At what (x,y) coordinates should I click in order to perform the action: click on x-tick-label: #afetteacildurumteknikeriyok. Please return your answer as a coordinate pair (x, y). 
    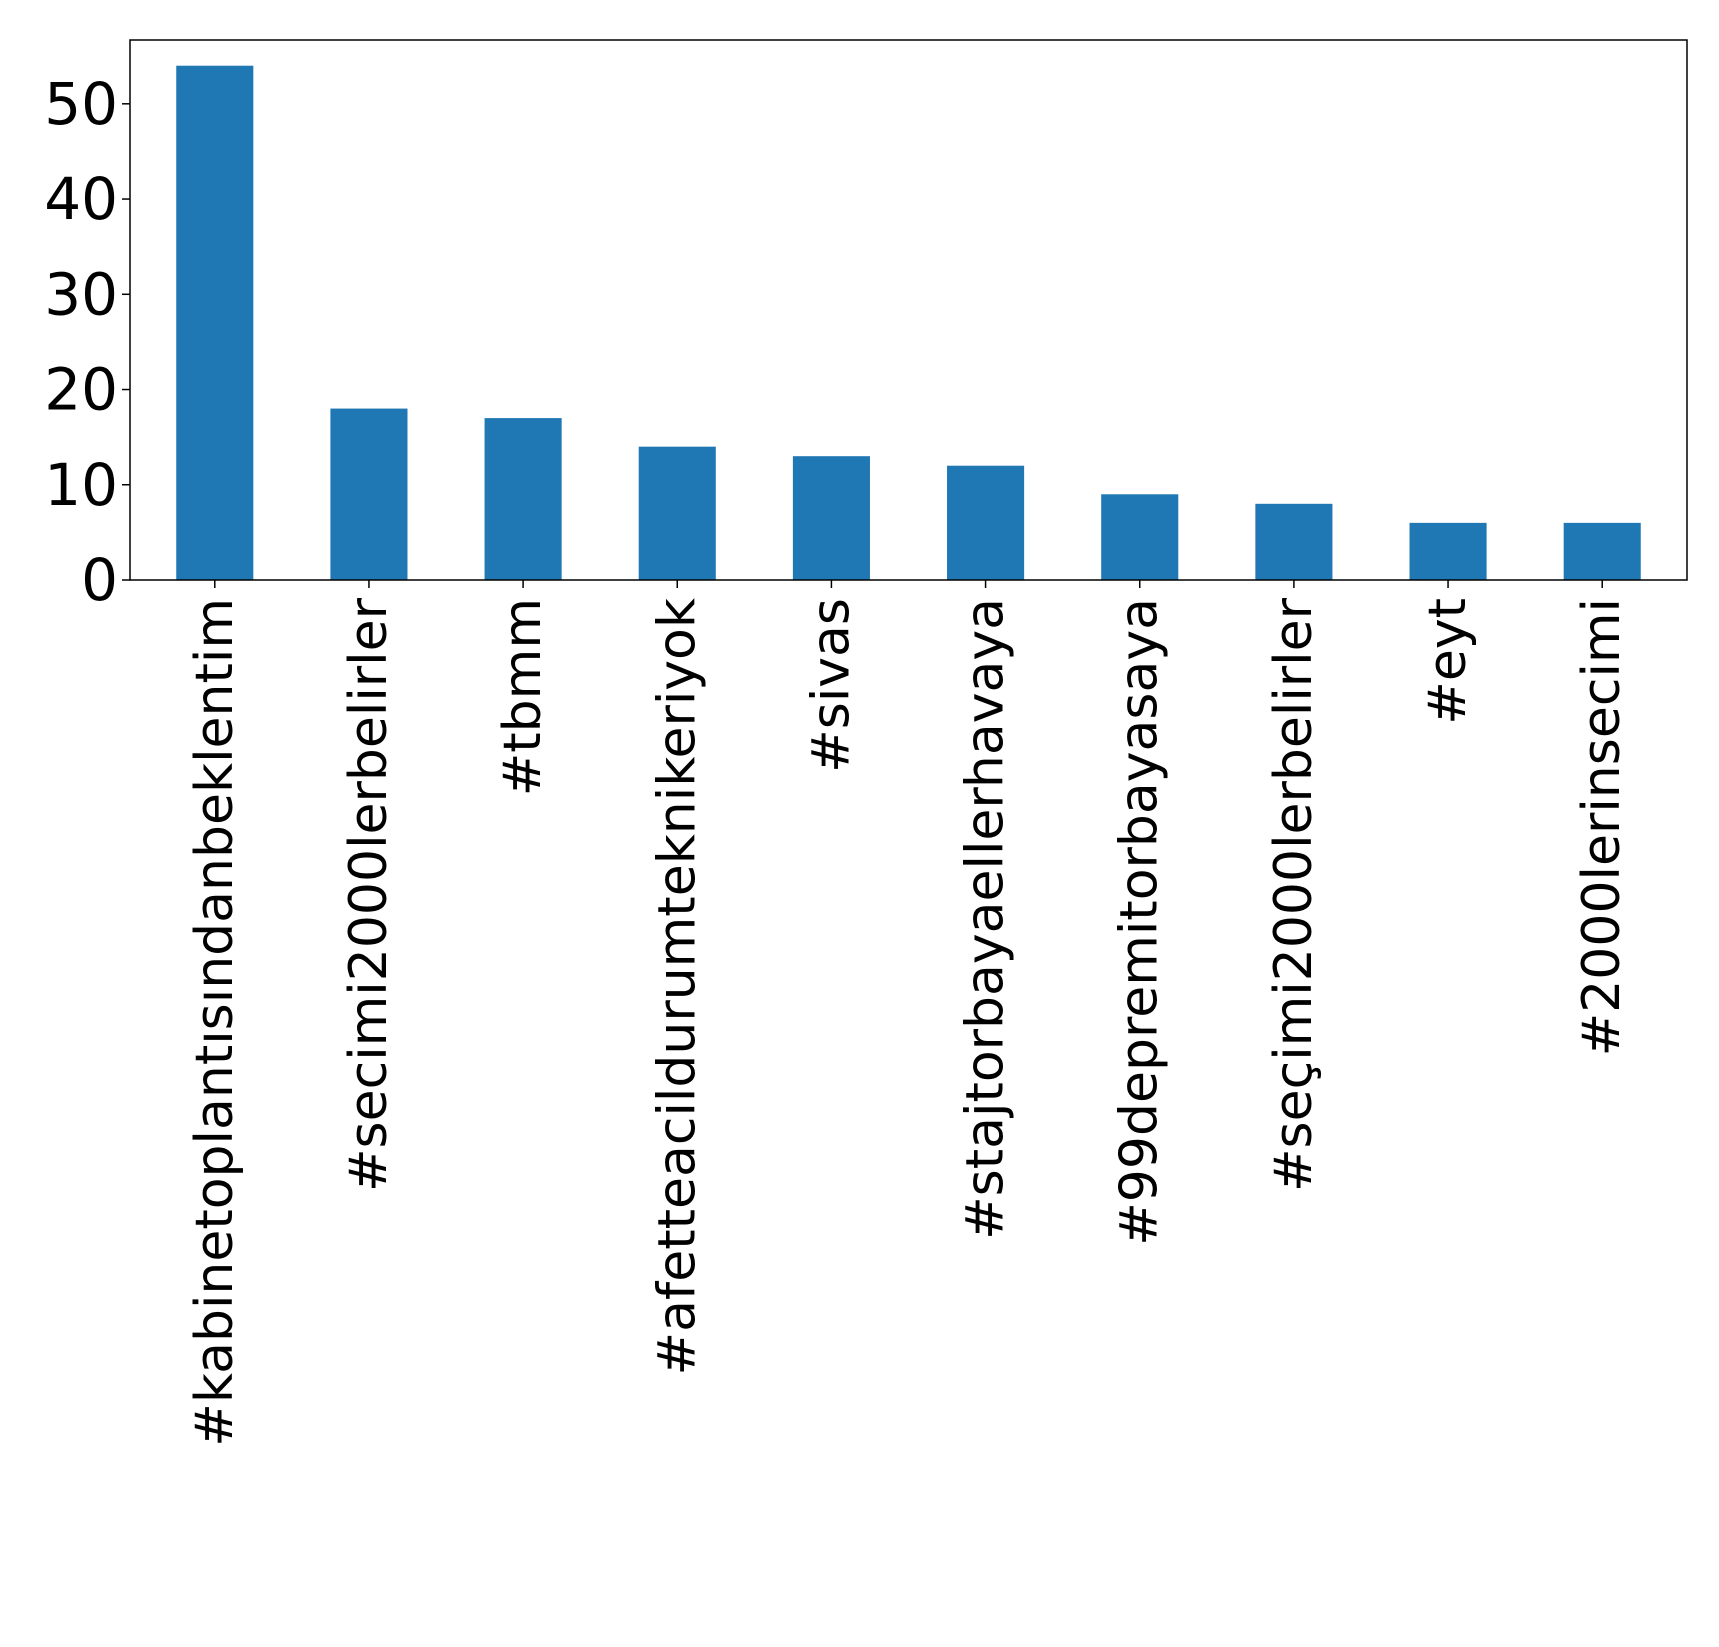
    Looking at the image, I should click on (677, 987).